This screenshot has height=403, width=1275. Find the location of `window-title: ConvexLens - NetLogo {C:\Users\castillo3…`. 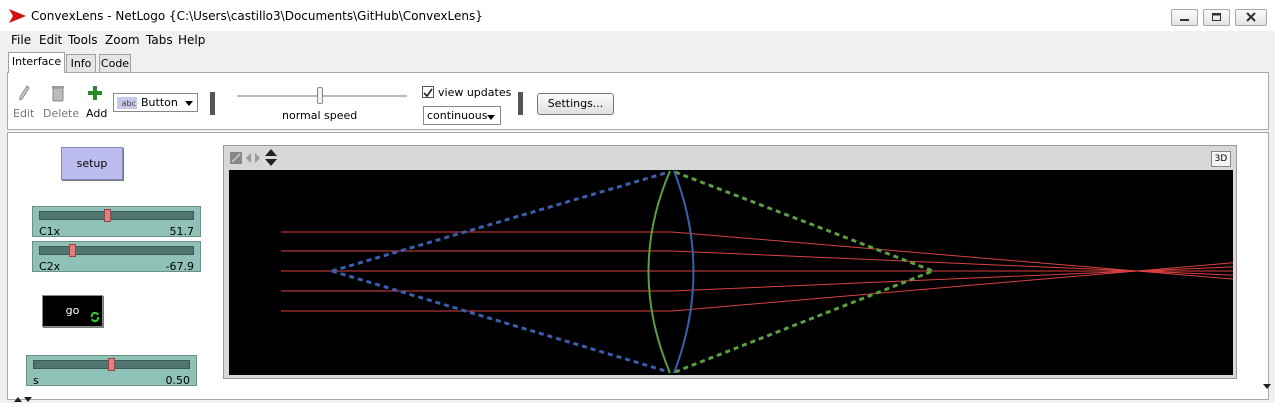

window-title: ConvexLens - NetLogo {C:\Users\castillo3… is located at coordinates (257, 16).